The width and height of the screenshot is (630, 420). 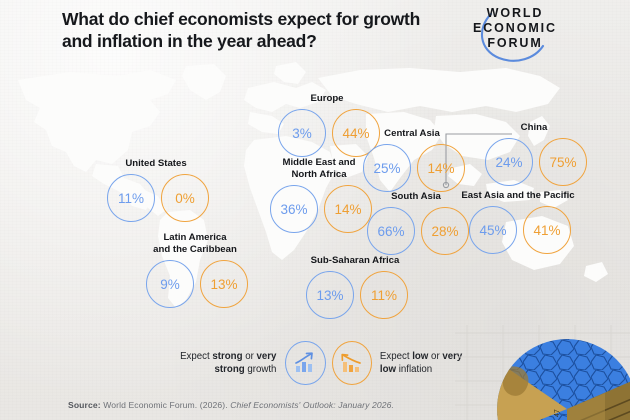 I want to click on legend-growth-text: Expect strong or very strong growth, so click(x=228, y=363).